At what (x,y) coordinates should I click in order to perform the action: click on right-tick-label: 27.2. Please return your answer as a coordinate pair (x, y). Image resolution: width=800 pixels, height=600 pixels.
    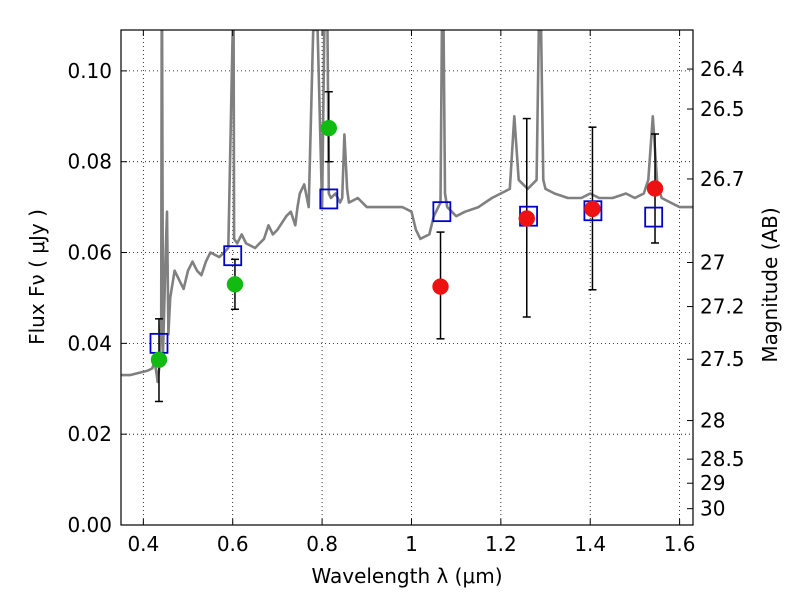
    Looking at the image, I should click on (722, 307).